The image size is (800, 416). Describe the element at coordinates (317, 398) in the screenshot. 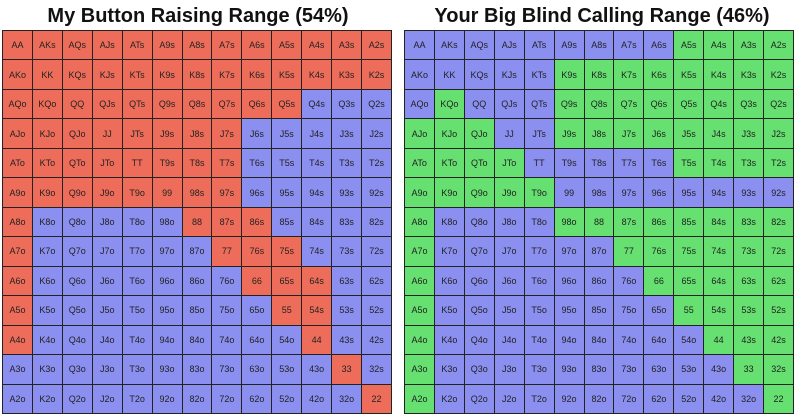

I see `raise-range-hand-cell: 42o` at that location.